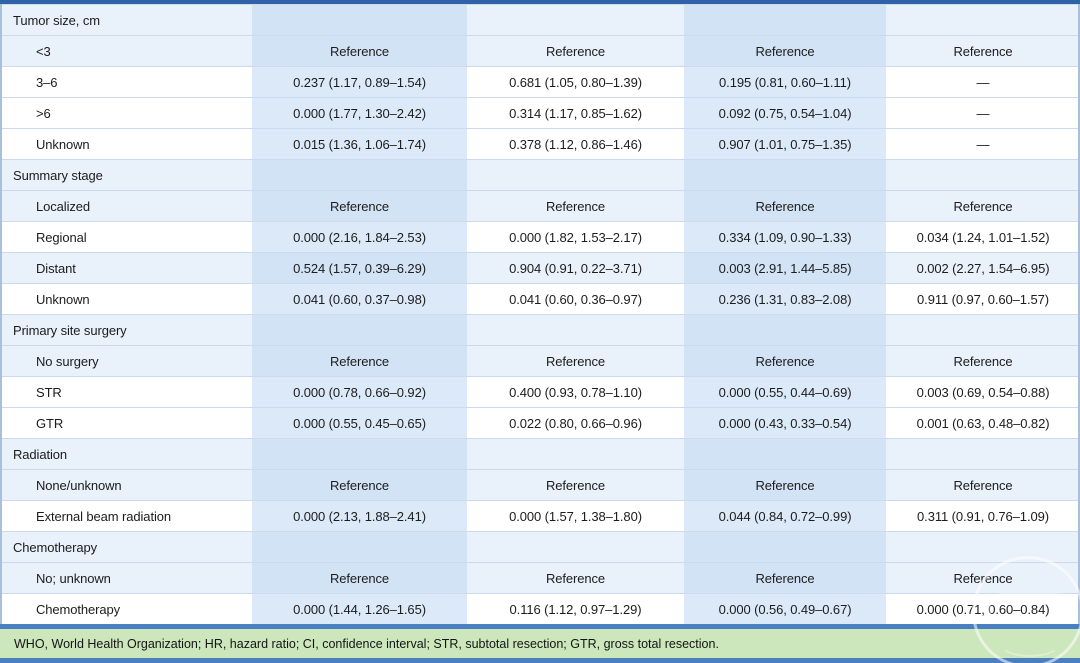 This screenshot has width=1080, height=663. I want to click on value-cell: 0.681 (1.05, 0.80–1.39), so click(575, 82).